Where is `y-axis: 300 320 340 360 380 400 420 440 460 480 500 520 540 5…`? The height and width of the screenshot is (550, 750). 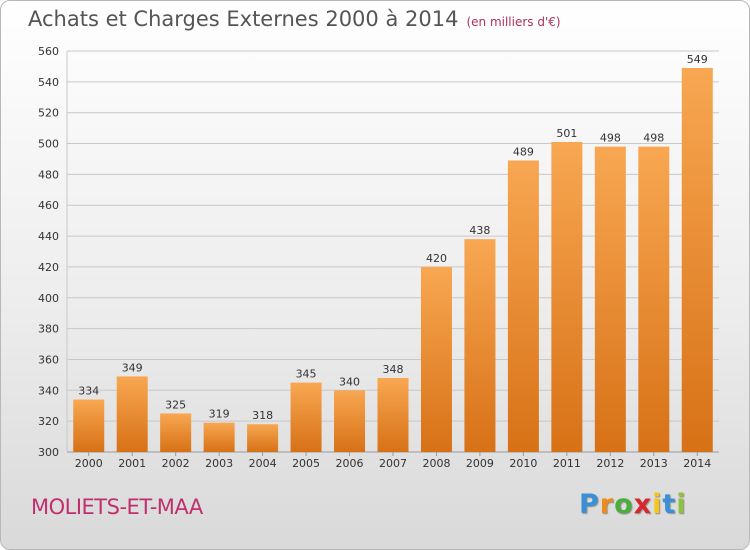 y-axis: 300 320 340 360 380 400 420 440 460 480 500 520 540 5… is located at coordinates (48, 252).